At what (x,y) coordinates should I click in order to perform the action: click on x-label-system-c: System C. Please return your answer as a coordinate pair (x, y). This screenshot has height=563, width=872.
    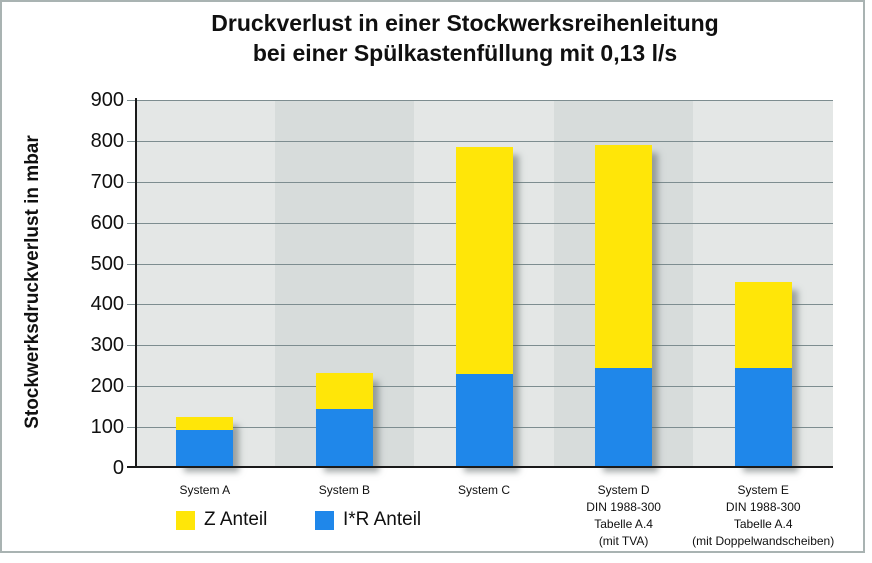
    Looking at the image, I should click on (484, 490).